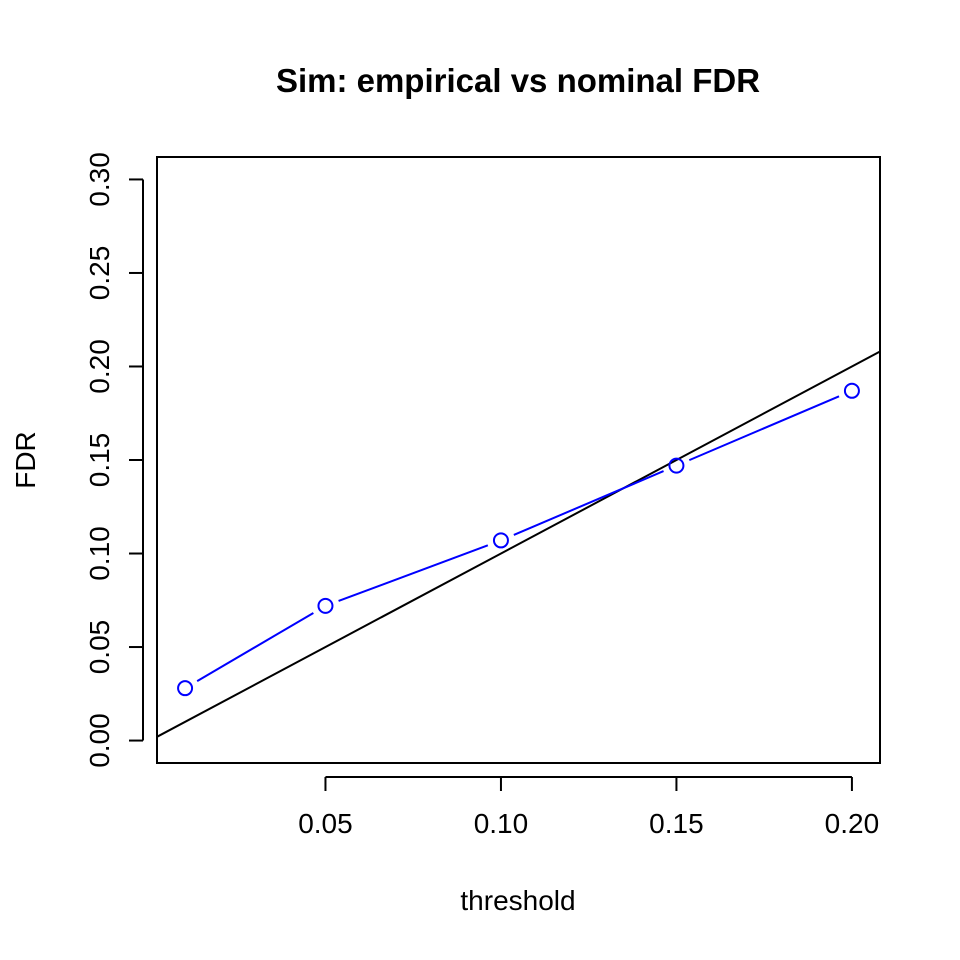 Image resolution: width=960 pixels, height=960 pixels. What do you see at coordinates (676, 823) in the screenshot?
I see `x-tick-label: 0.15` at bounding box center [676, 823].